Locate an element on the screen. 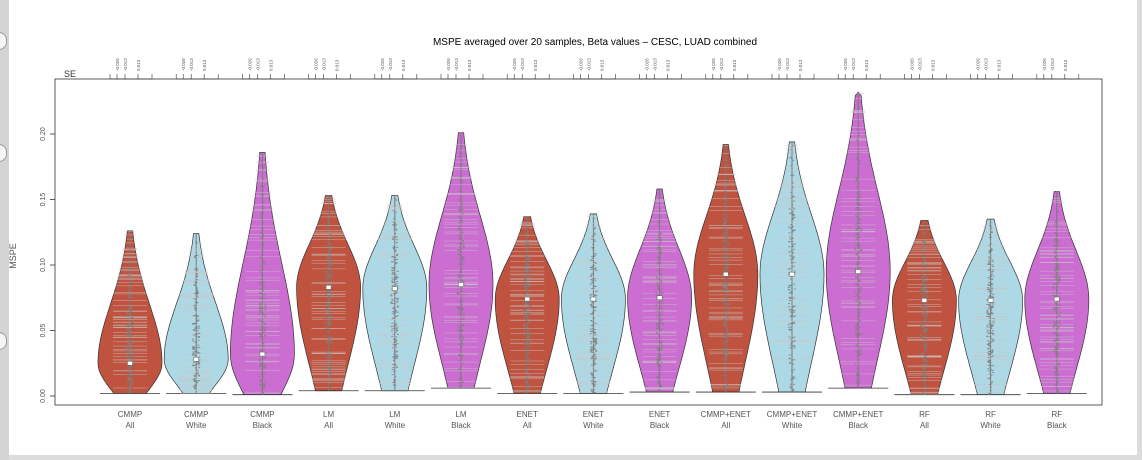 Image resolution: width=1142 pixels, height=460 pixels. se-tick-label: -0.026 is located at coordinates (779, 64).